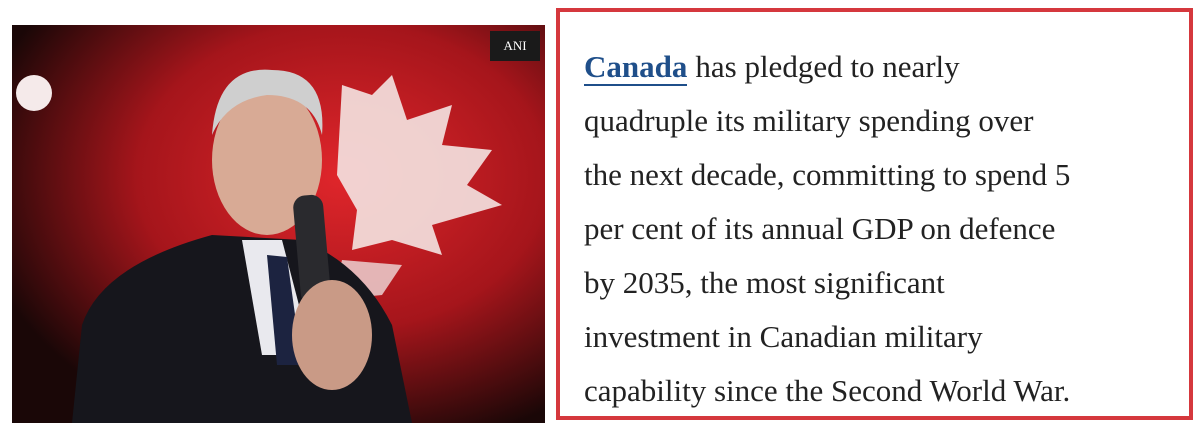 The image size is (1200, 432). I want to click on text-line: by 2035, the most significant, so click(764, 282).